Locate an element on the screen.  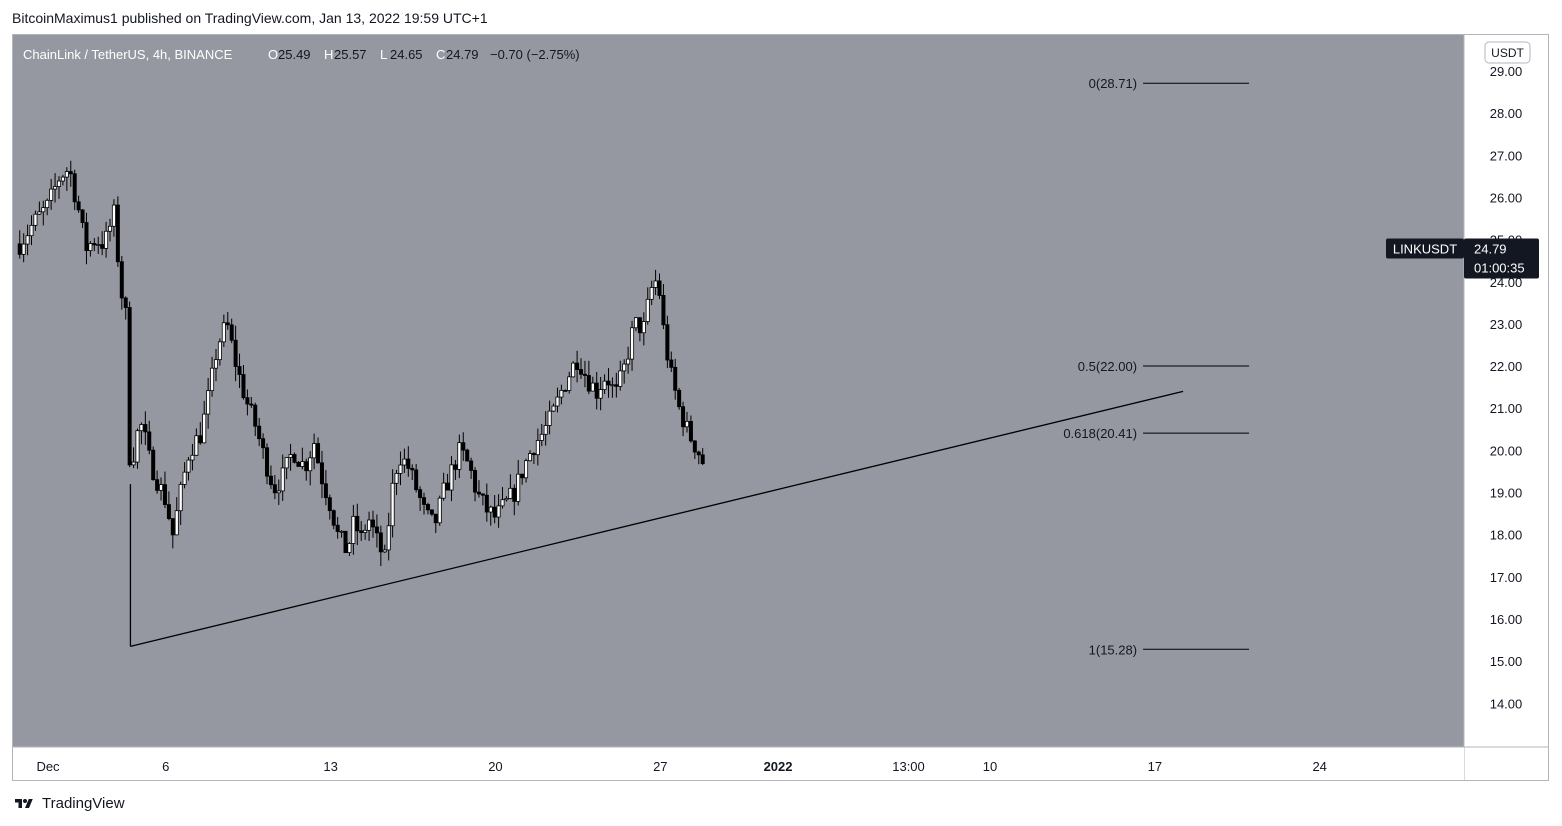
time-tick-label: 27 is located at coordinates (660, 766).